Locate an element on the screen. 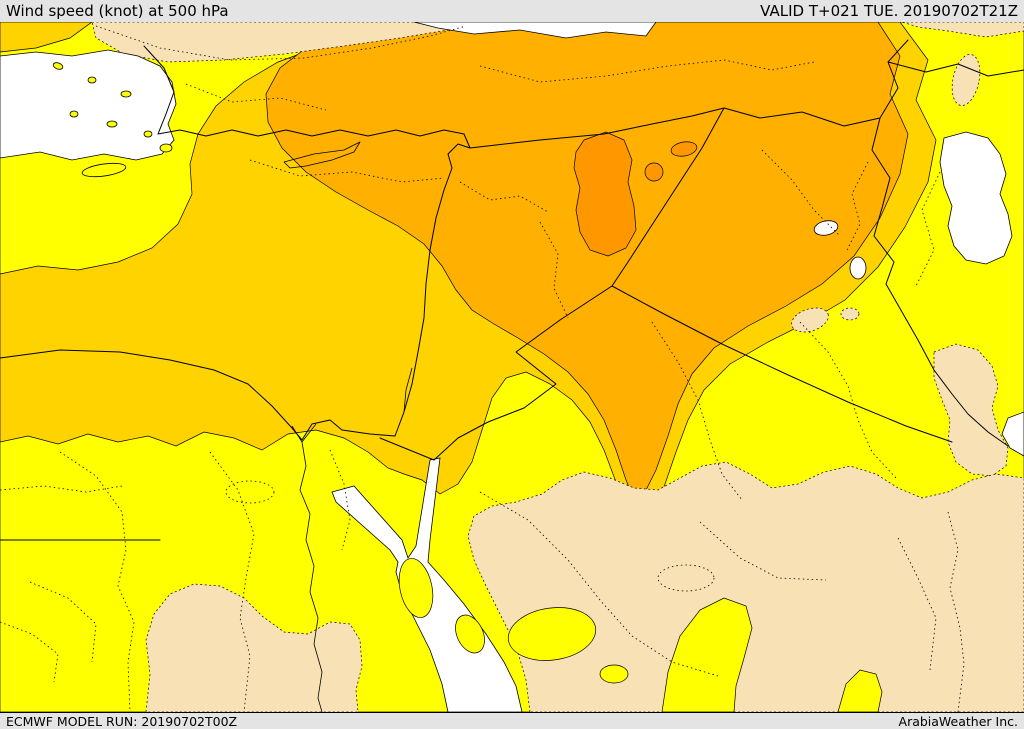 This screenshot has height=729, width=1024. band-pale-right-squiggle is located at coordinates (966, 80).